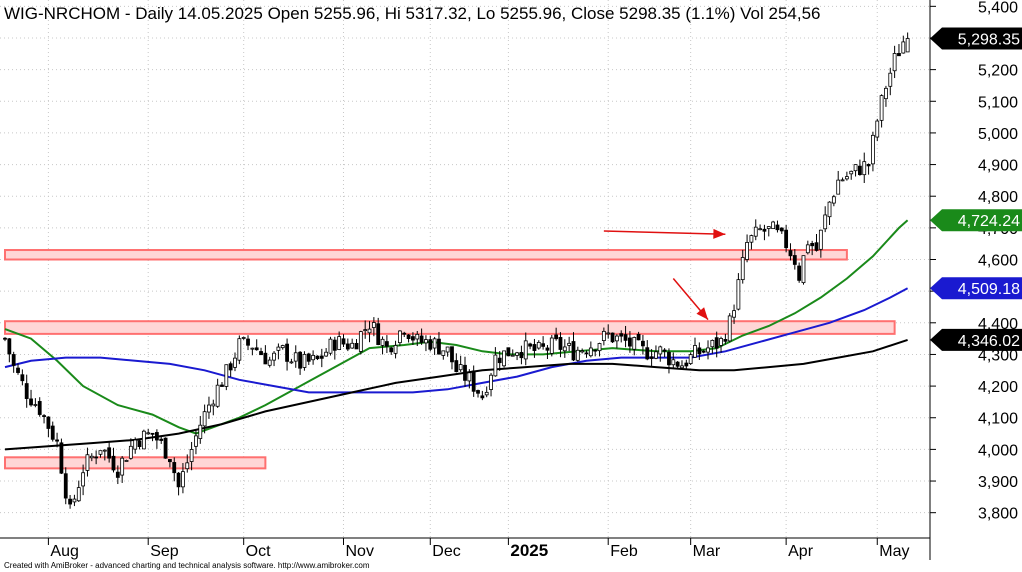 Image resolution: width=1022 pixels, height=572 pixels. Describe the element at coordinates (998, 8) in the screenshot. I see `y-tick-label: 5,400` at that location.